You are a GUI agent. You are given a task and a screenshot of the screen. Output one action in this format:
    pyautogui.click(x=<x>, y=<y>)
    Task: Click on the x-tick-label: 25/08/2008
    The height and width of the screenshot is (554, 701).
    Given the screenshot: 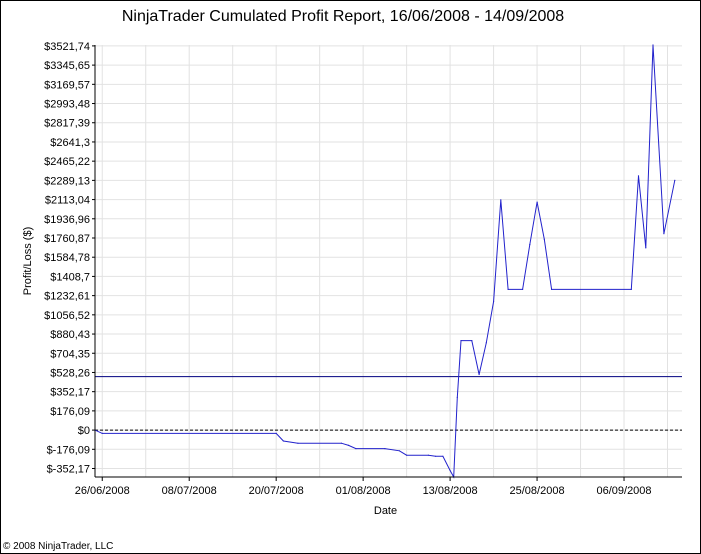 What is the action you would take?
    pyautogui.click(x=537, y=491)
    